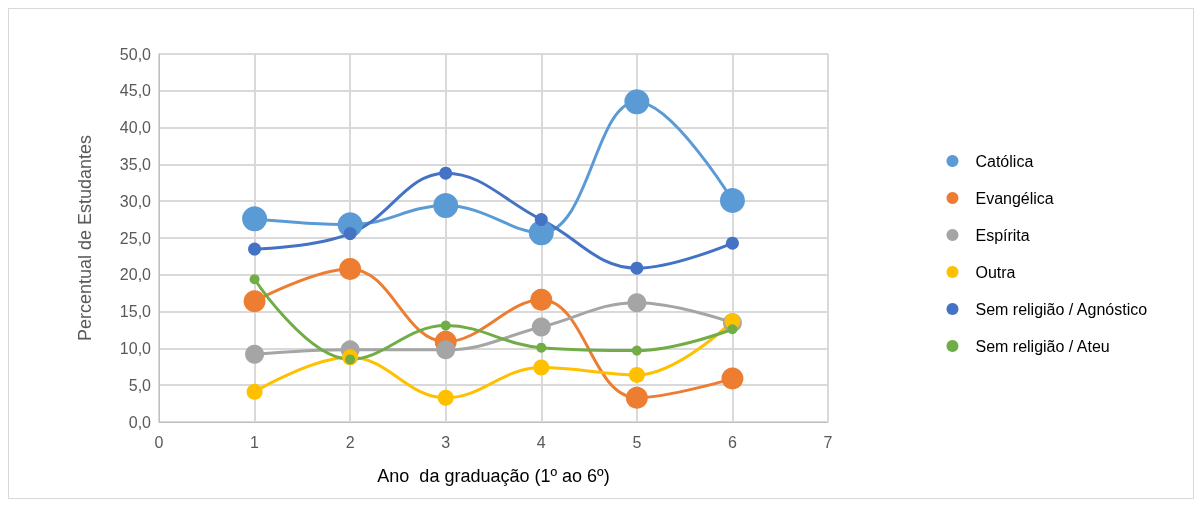  I want to click on legend-label: Outra, so click(995, 272).